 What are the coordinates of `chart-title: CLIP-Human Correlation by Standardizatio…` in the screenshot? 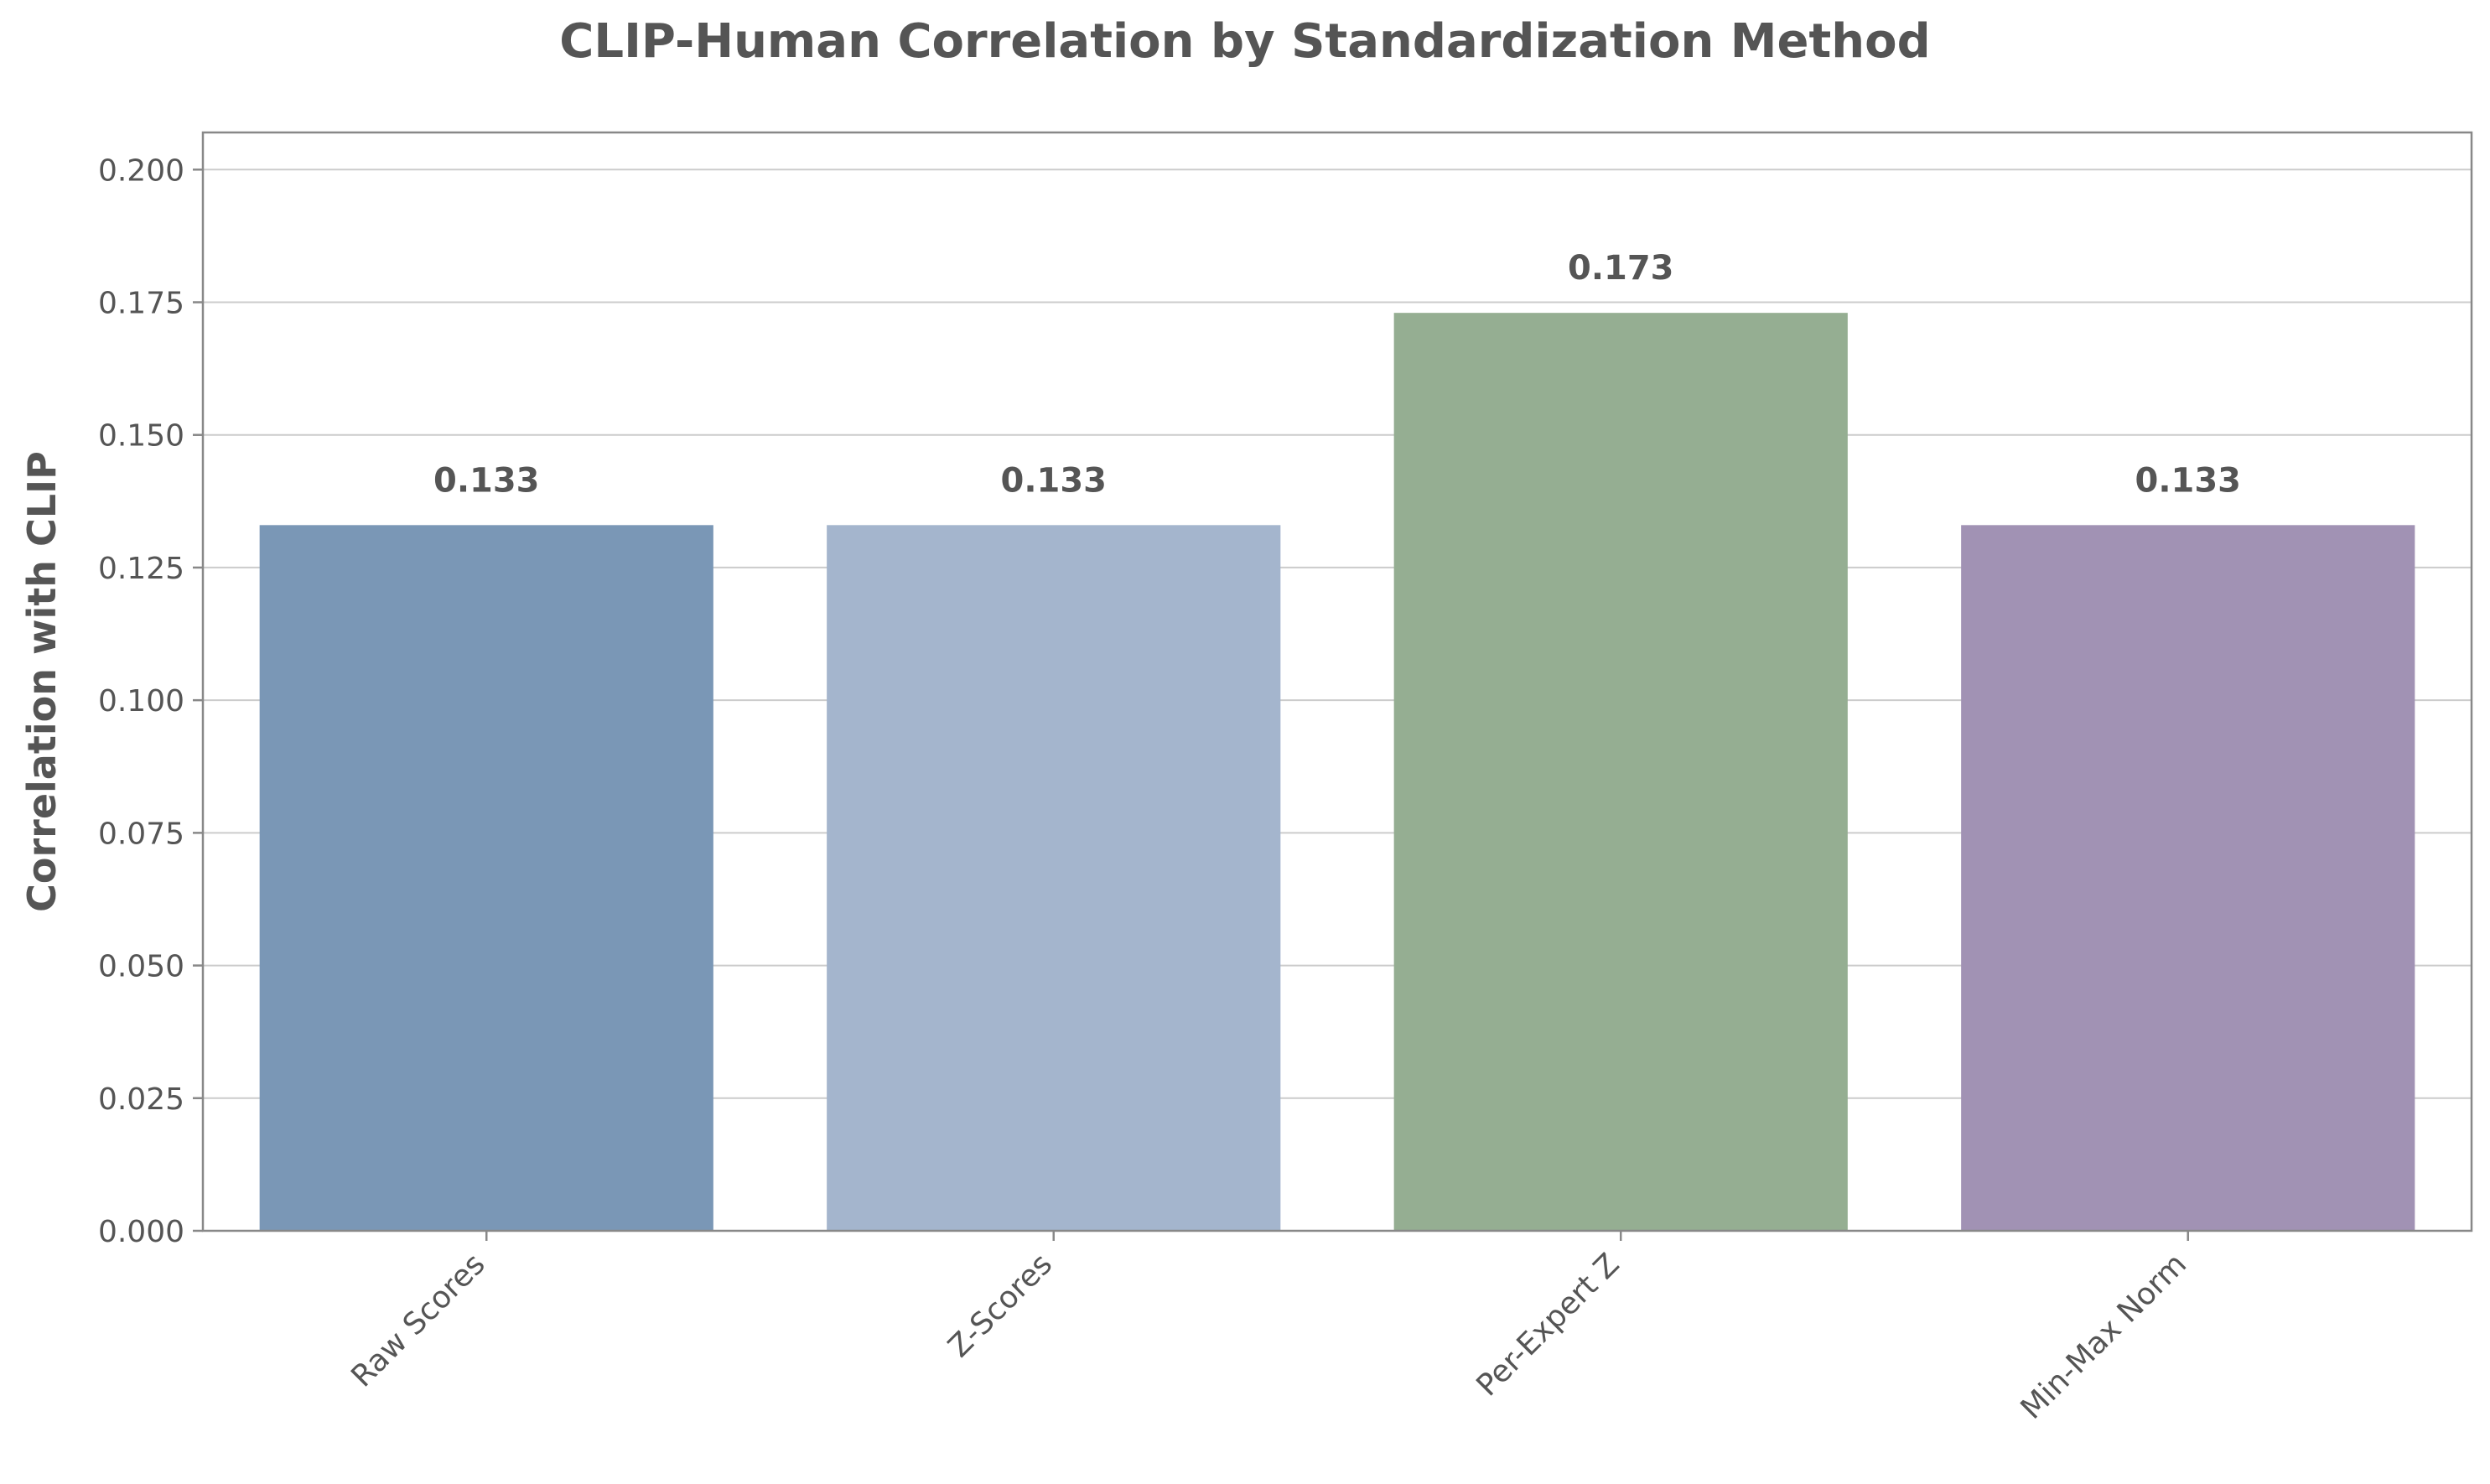 It's located at (1244, 41).